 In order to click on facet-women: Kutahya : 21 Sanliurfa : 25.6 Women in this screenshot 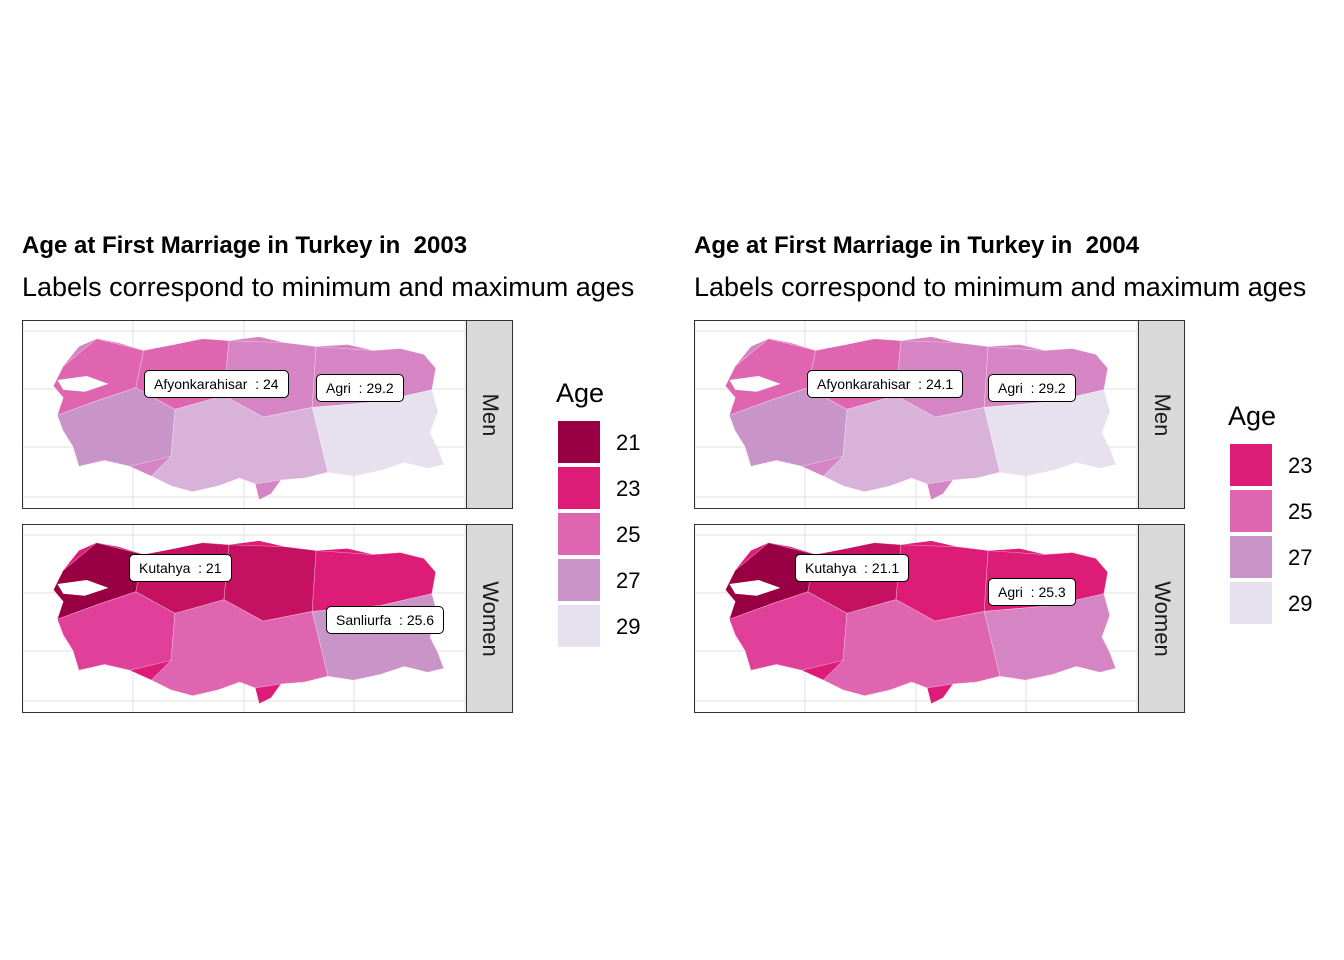, I will do `click(267, 618)`.